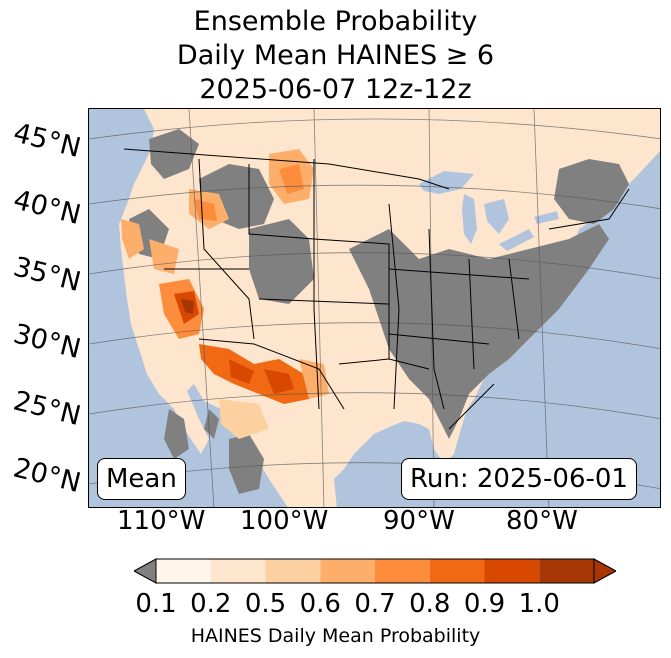 This screenshot has width=671, height=658. What do you see at coordinates (335, 89) in the screenshot?
I see `title-line-3: 2025-06-07 12z-12z` at bounding box center [335, 89].